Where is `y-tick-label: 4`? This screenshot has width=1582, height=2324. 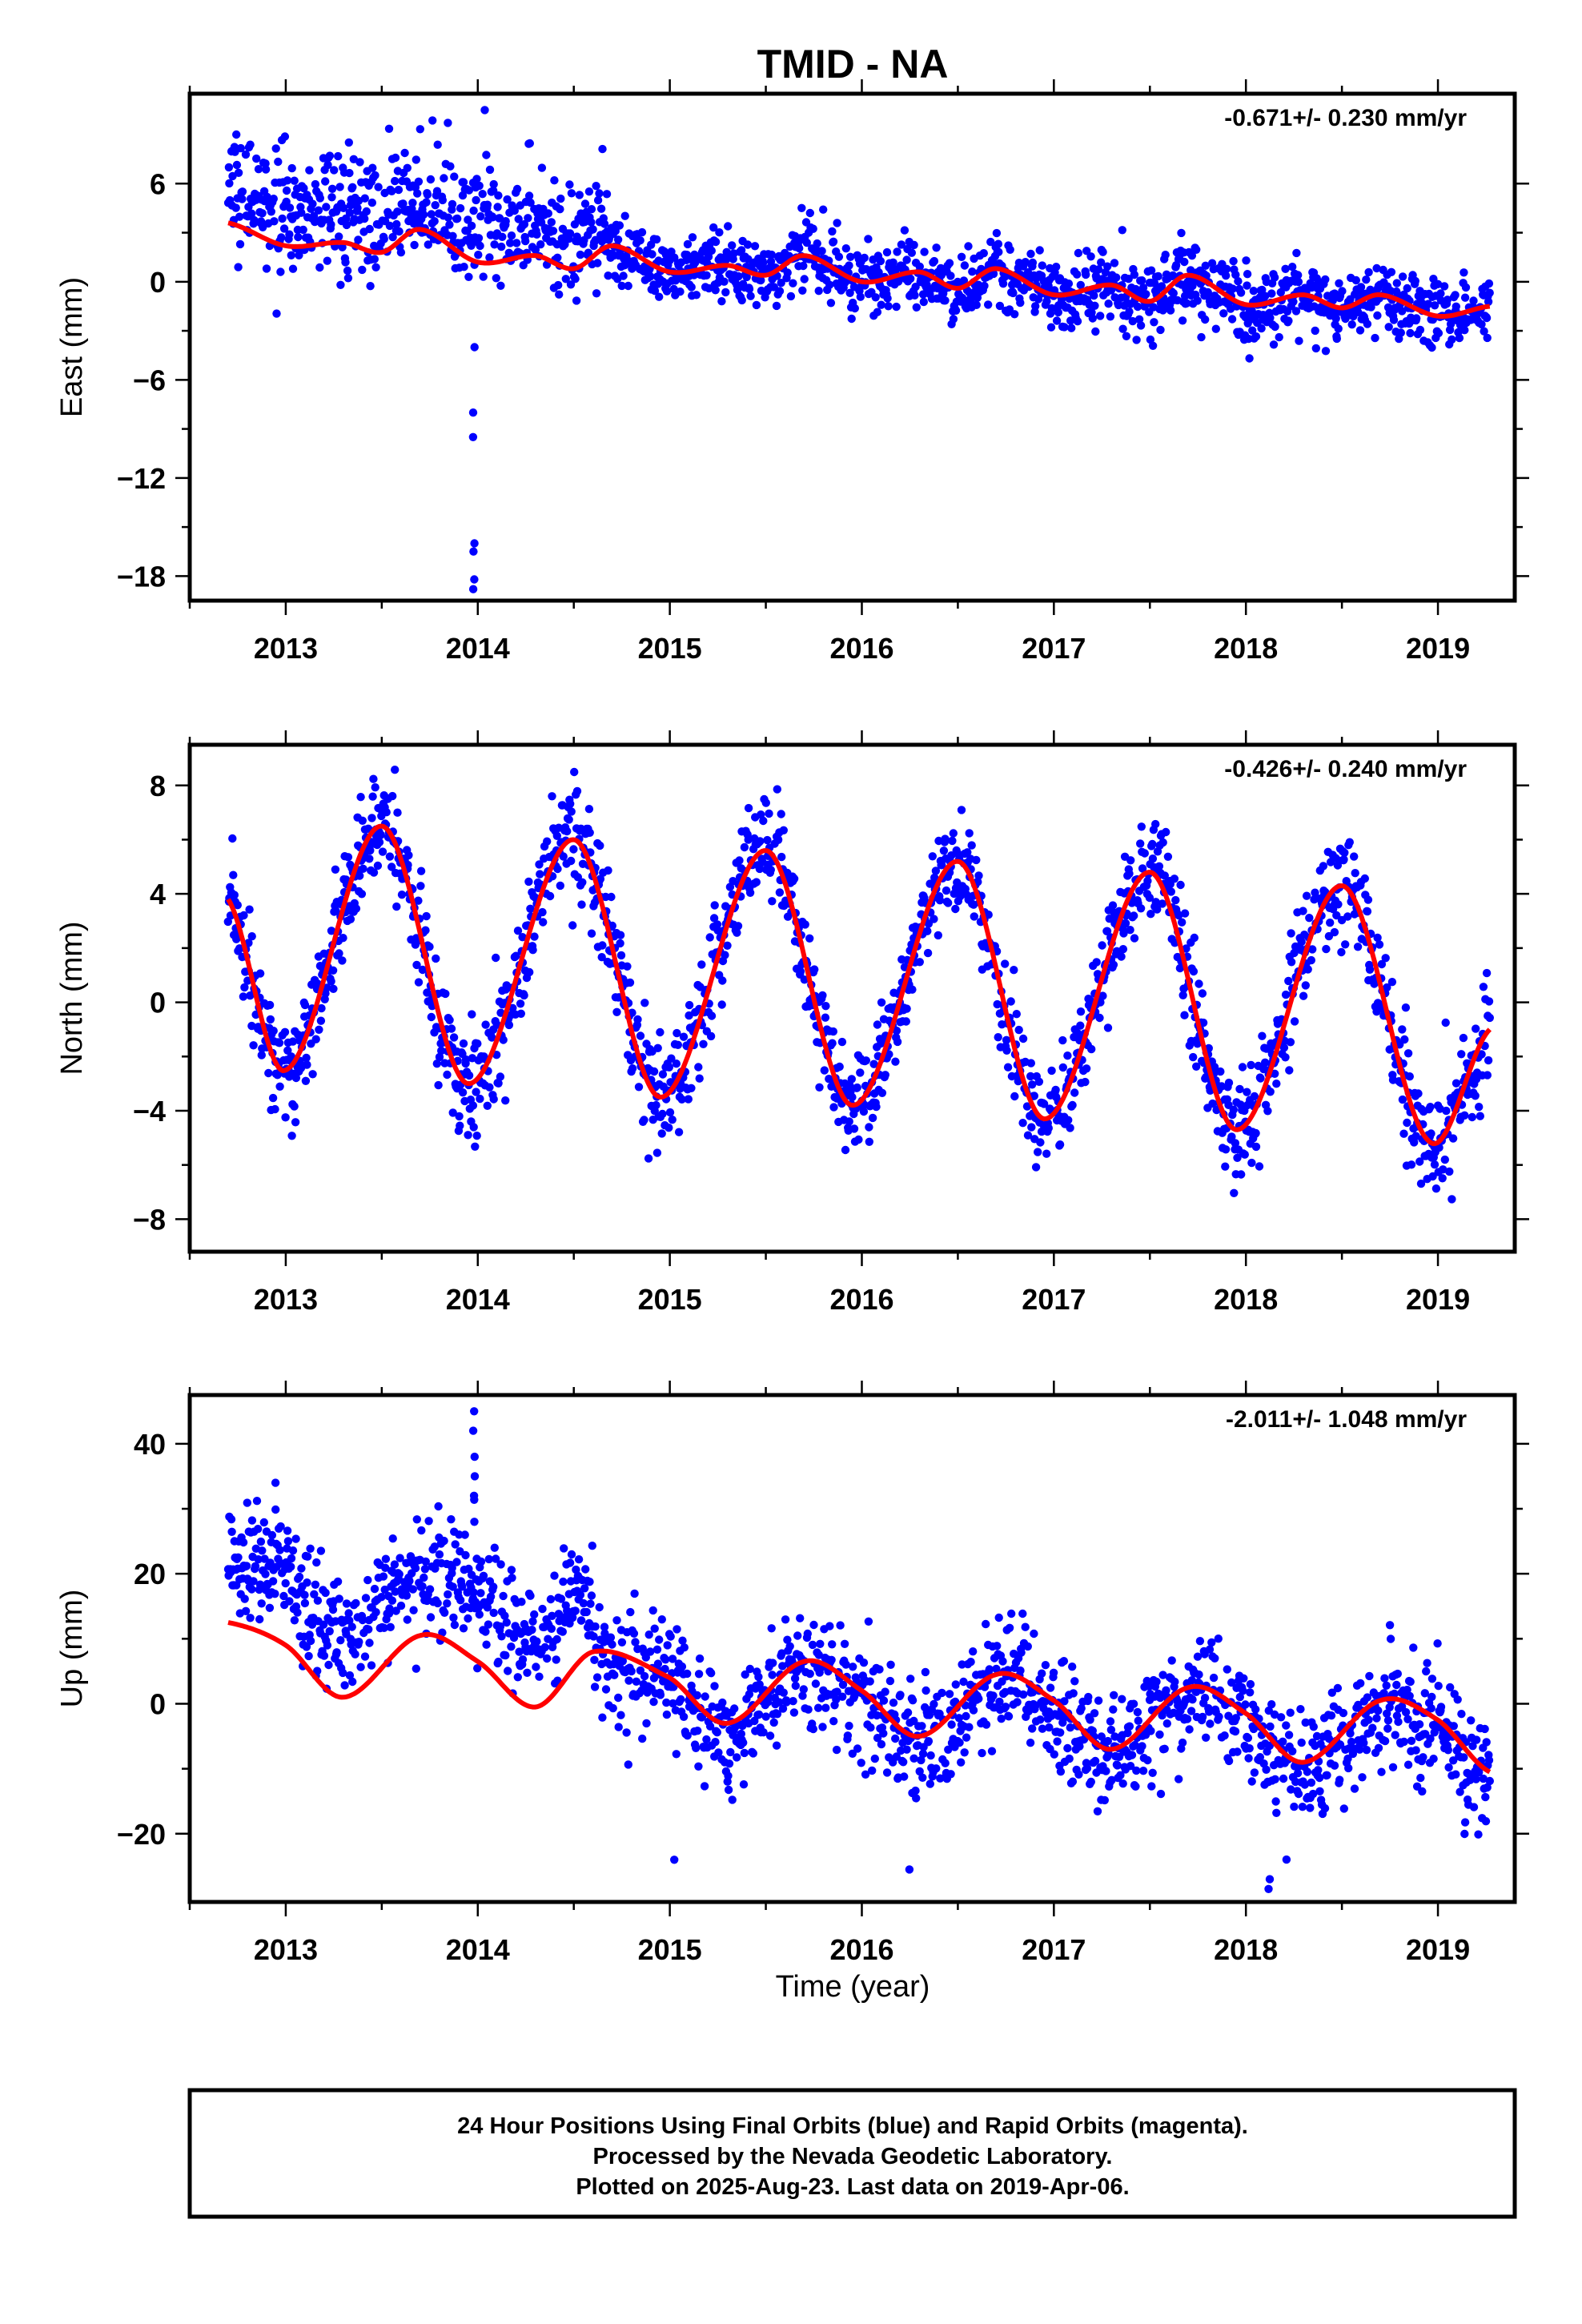 y-tick-label: 4 is located at coordinates (158, 894).